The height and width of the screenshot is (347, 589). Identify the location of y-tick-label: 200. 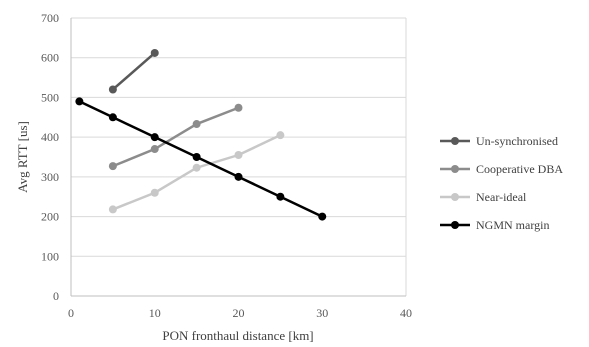
(50, 217).